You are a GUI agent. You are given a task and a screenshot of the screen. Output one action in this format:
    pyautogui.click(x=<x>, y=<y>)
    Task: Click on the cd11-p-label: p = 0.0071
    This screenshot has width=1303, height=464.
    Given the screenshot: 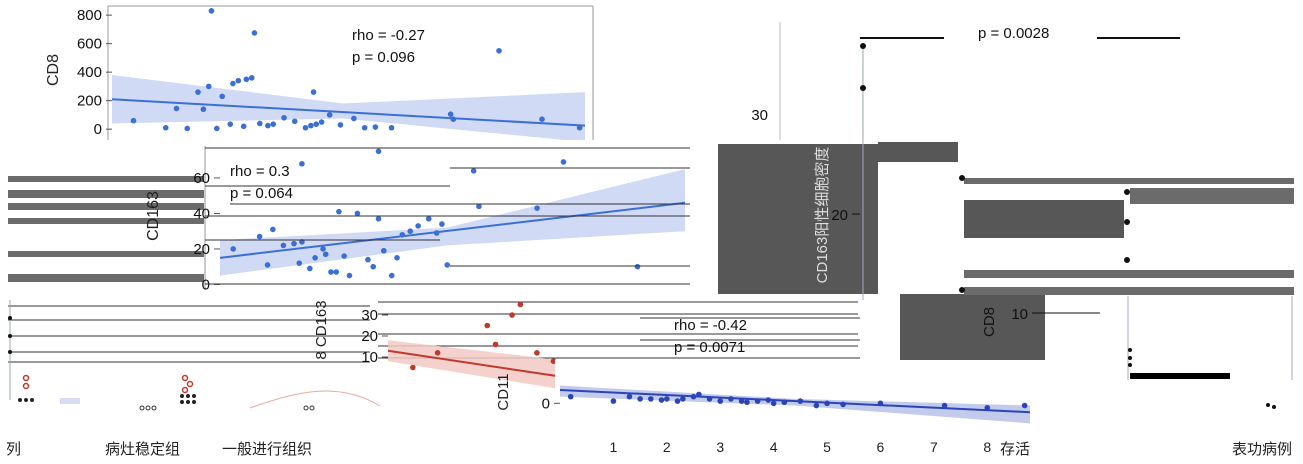 What is the action you would take?
    pyautogui.click(x=709, y=347)
    